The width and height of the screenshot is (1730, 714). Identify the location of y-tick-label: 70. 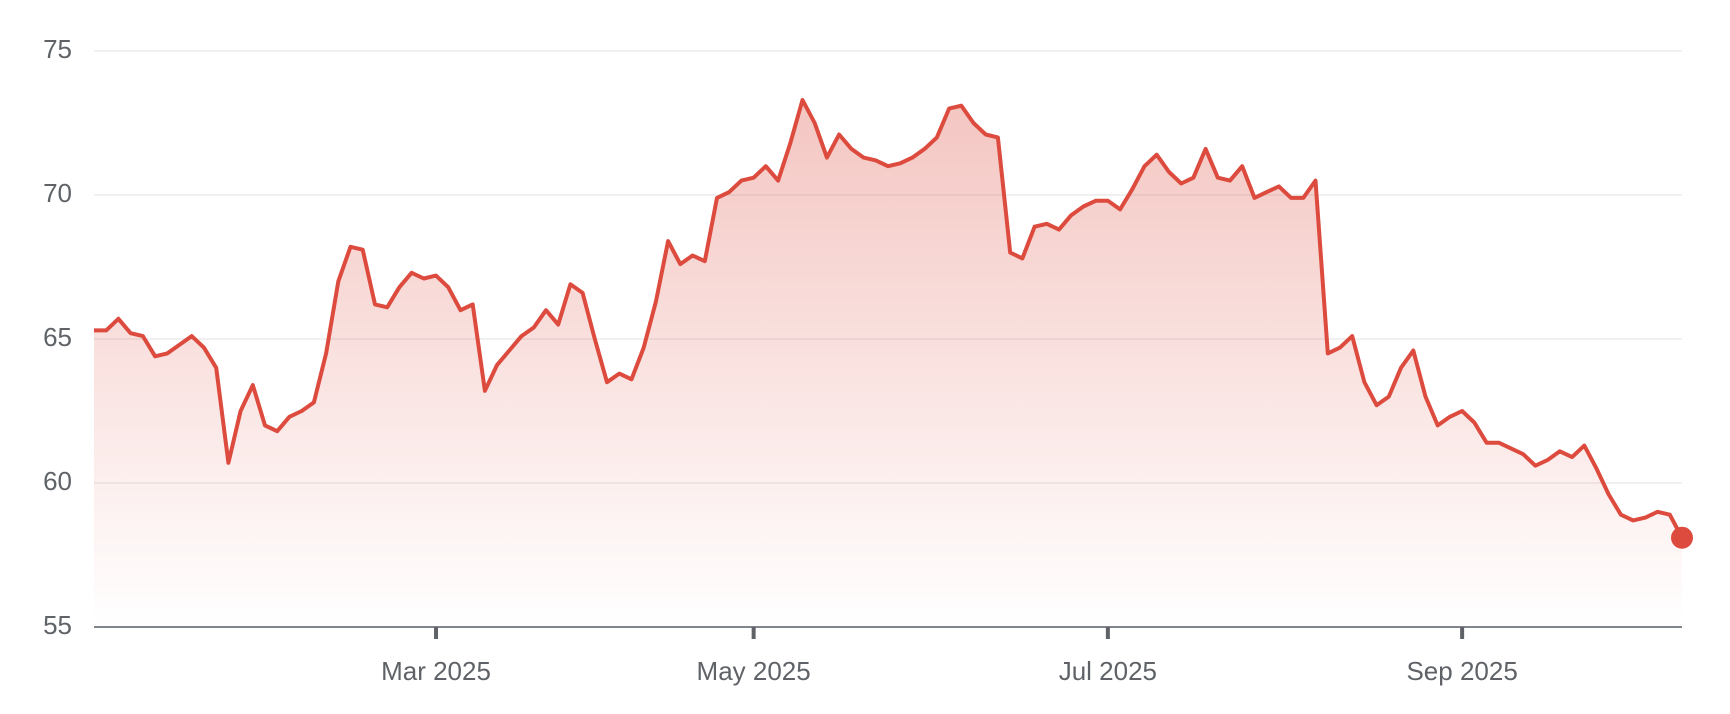
(57, 193).